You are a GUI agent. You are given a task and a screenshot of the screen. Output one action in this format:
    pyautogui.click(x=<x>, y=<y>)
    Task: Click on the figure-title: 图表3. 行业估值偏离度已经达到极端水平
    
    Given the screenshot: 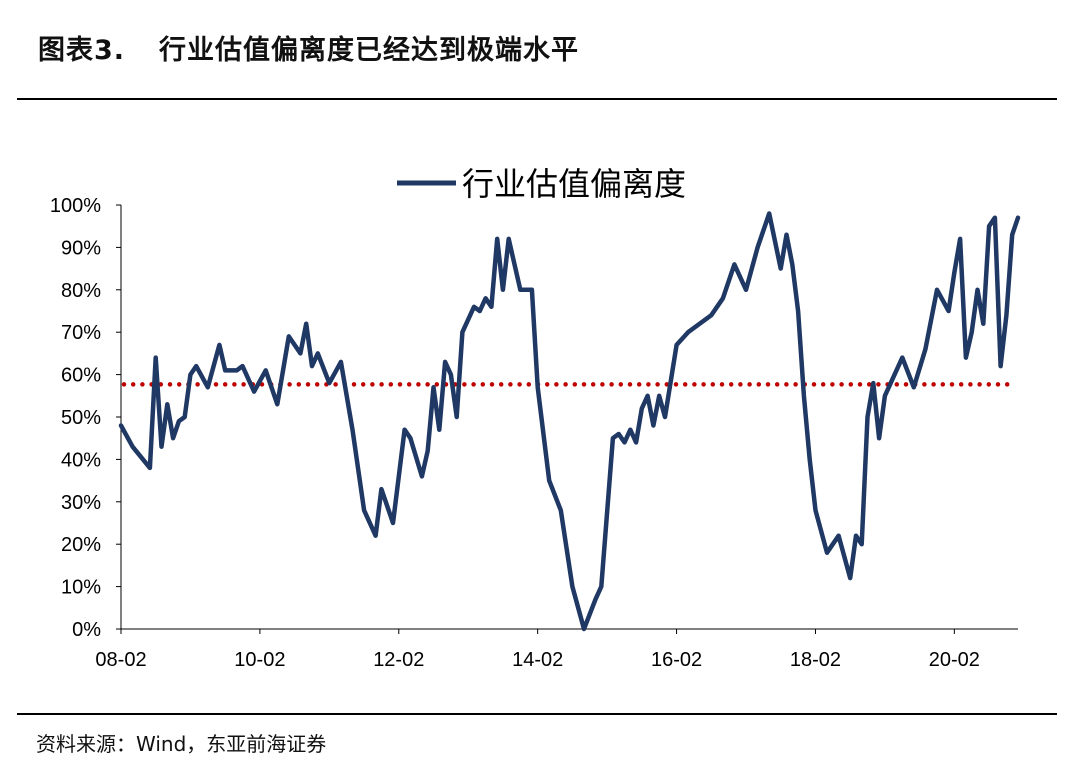 What is the action you would take?
    pyautogui.click(x=308, y=47)
    